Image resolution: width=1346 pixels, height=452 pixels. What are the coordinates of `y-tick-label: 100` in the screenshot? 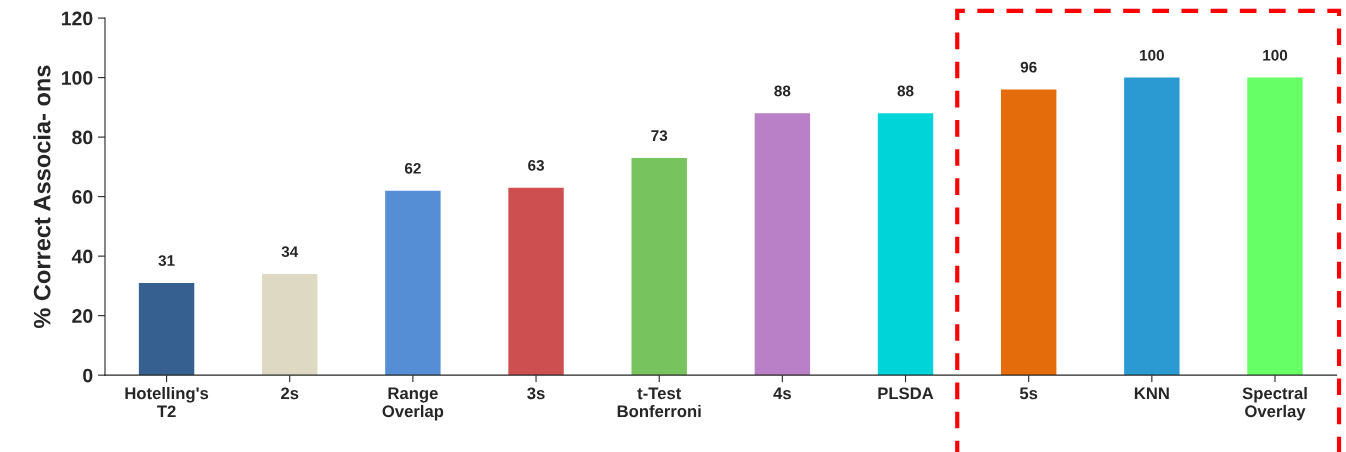 It's located at (77, 78).